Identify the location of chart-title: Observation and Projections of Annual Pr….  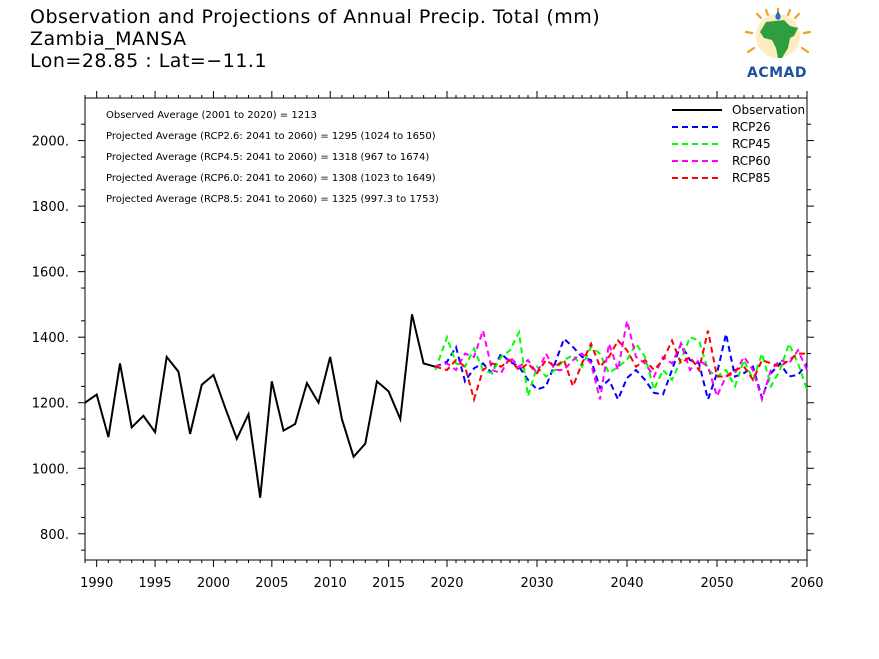
(315, 17).